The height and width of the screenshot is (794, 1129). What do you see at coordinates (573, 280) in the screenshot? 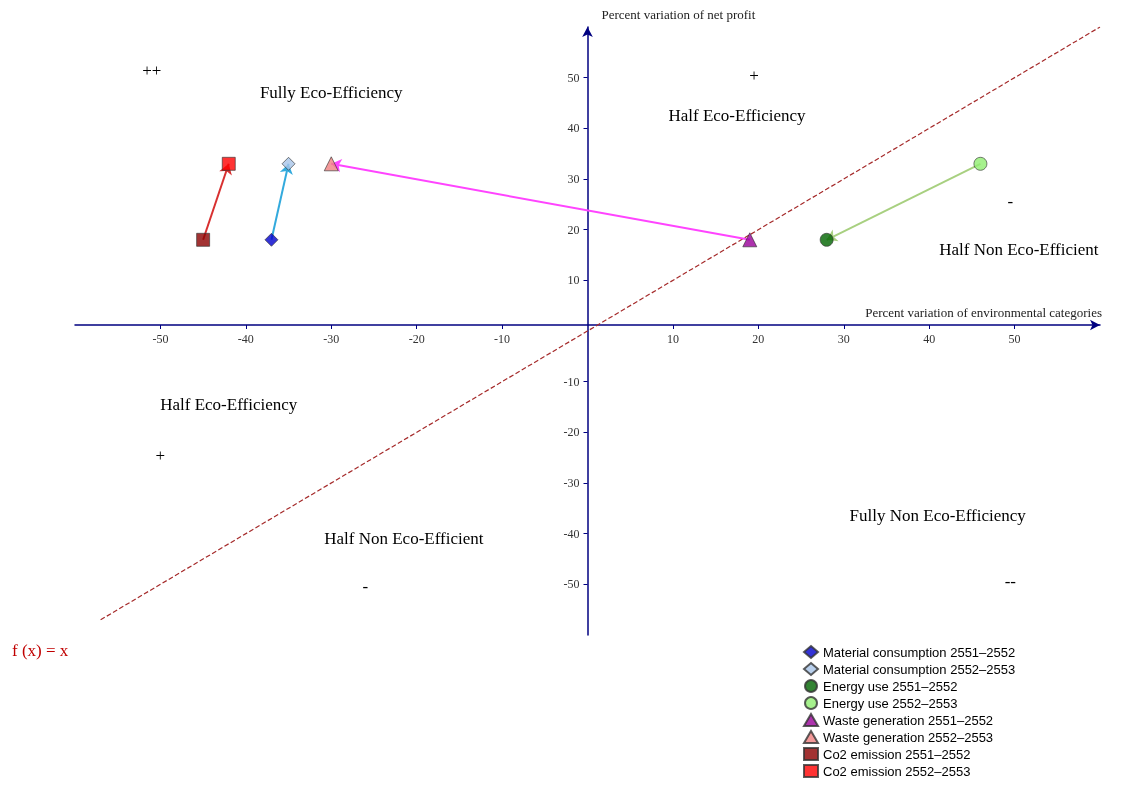
I see `y-tick-label: 10` at bounding box center [573, 280].